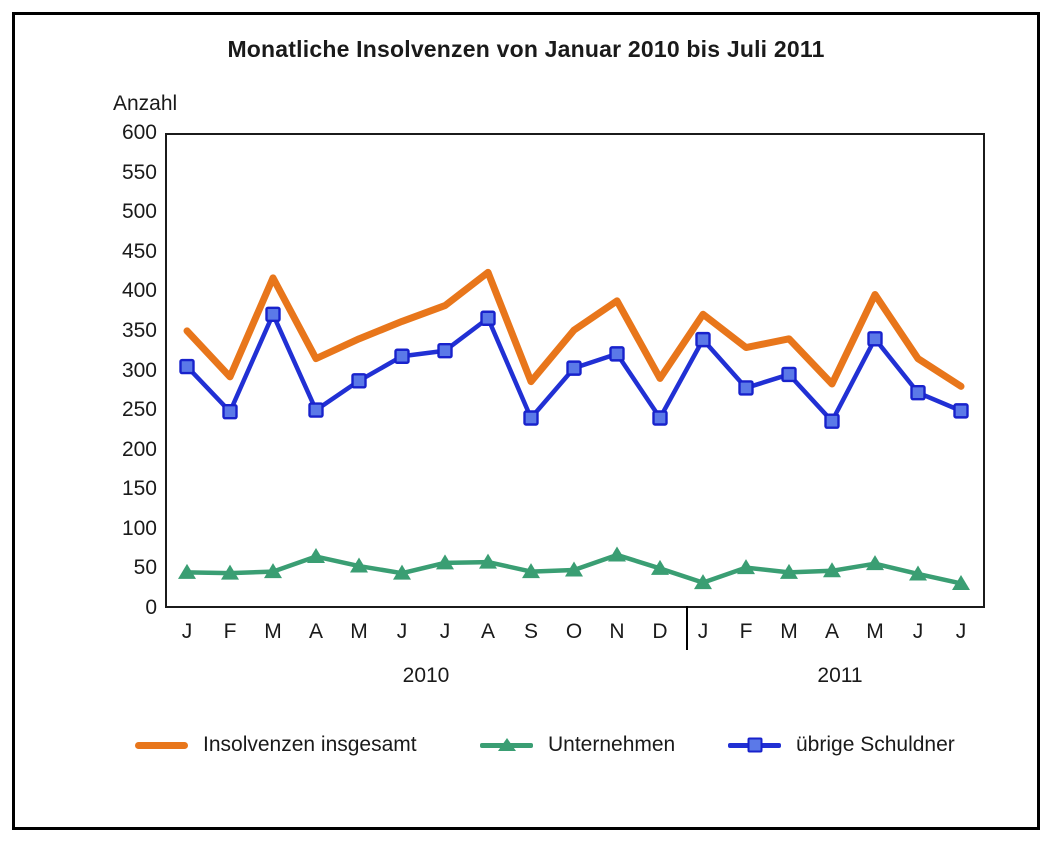 This screenshot has height=842, width=1052. What do you see at coordinates (359, 631) in the screenshot?
I see `x-tick-label-4: M` at bounding box center [359, 631].